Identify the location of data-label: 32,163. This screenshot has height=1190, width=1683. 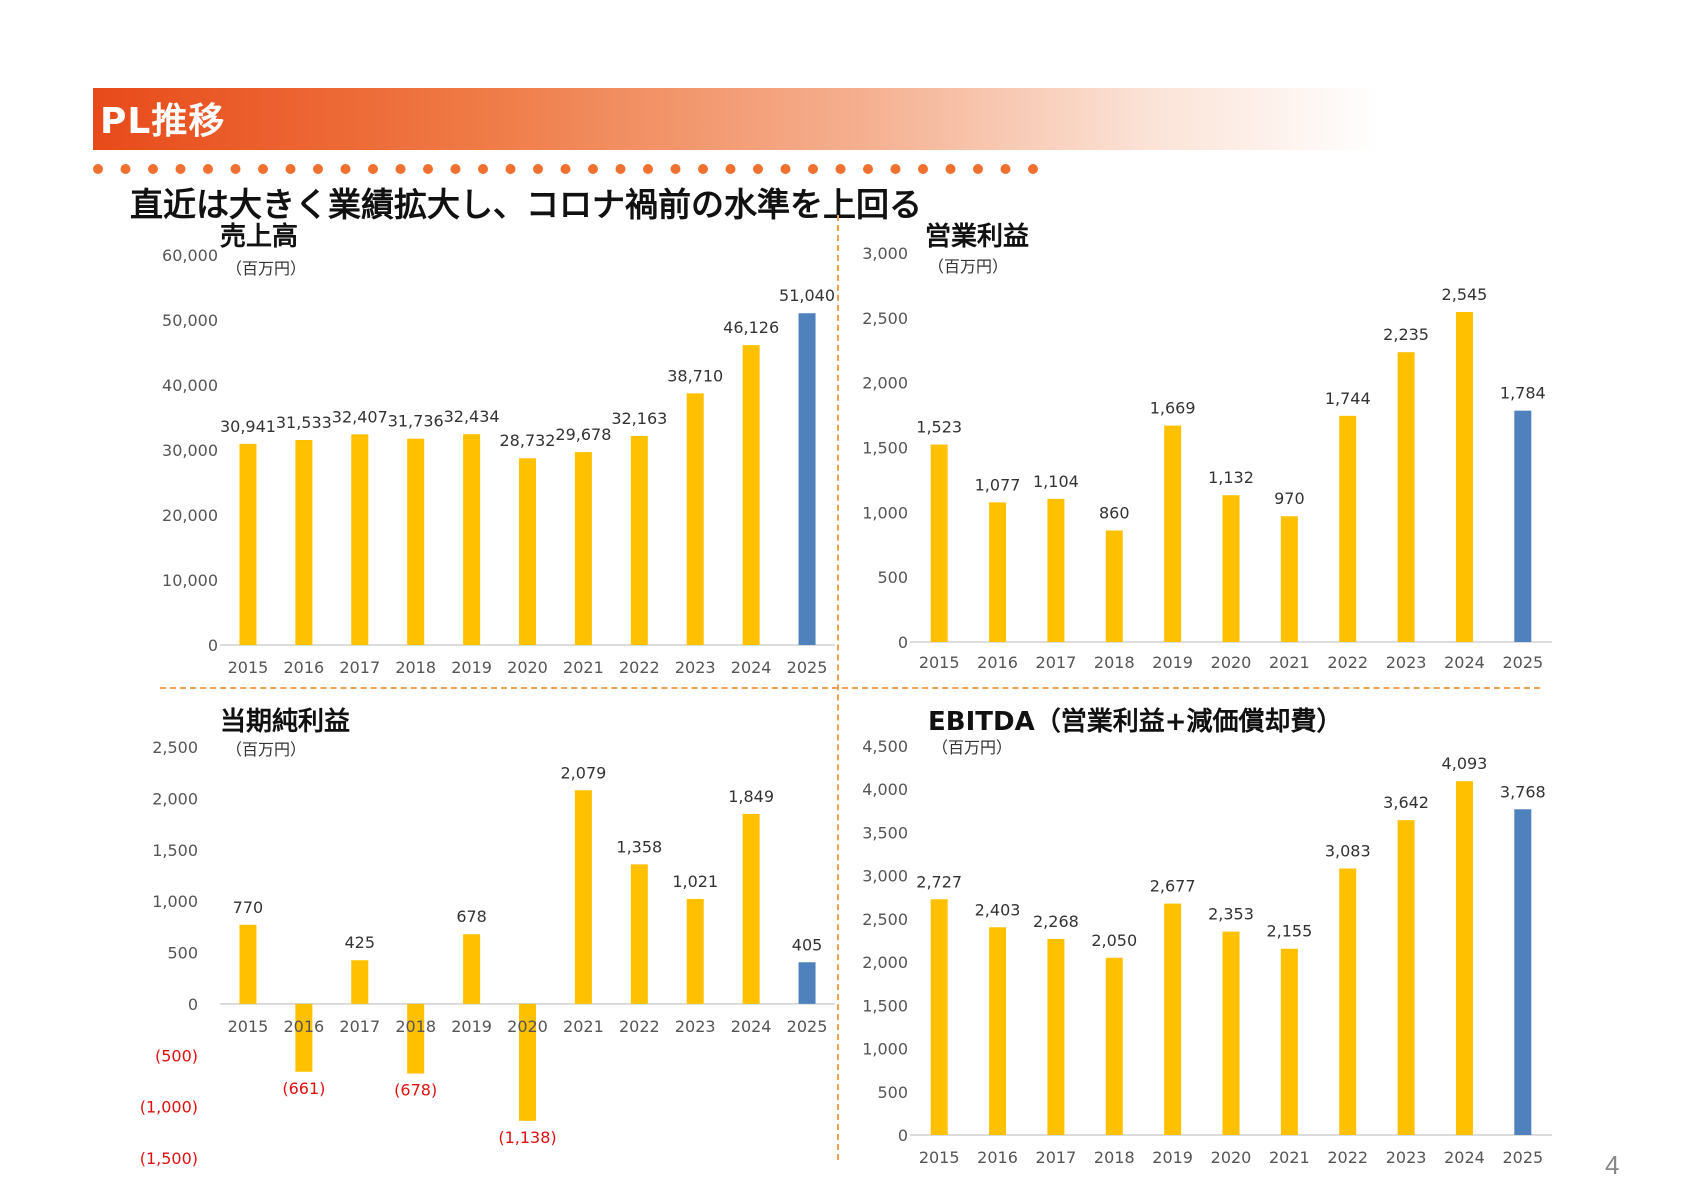
(639, 418).